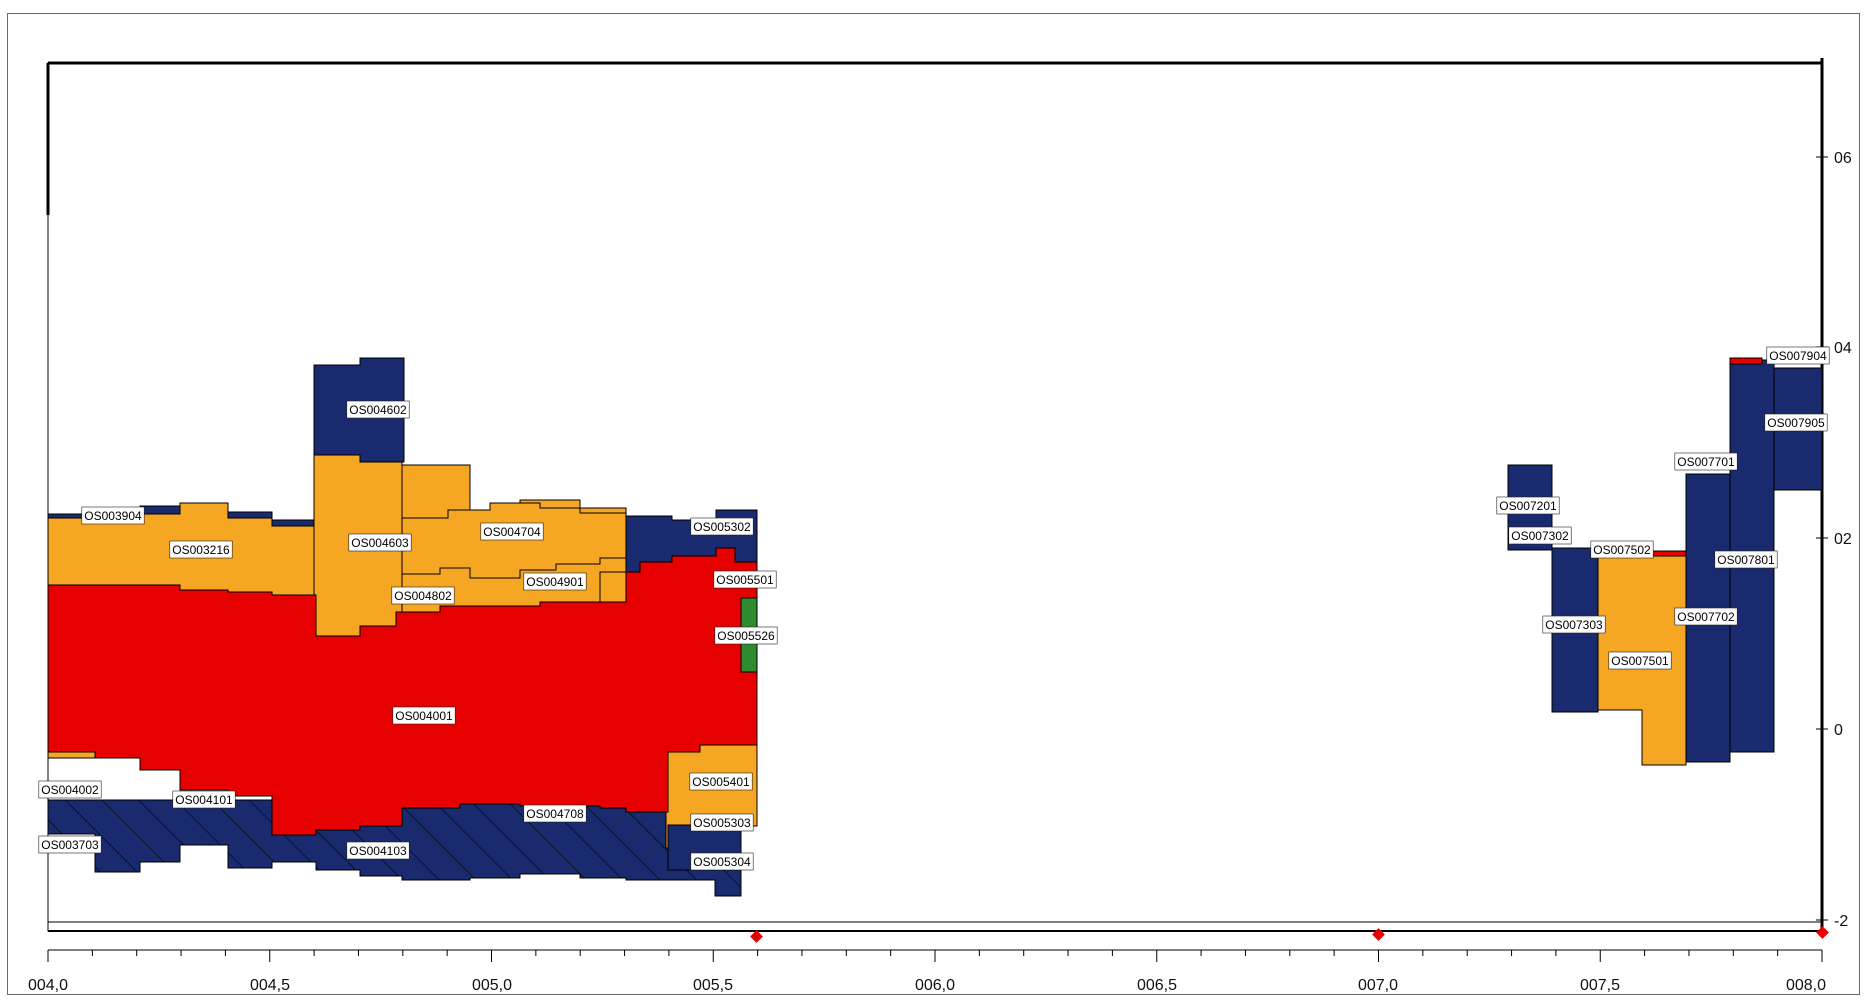 This screenshot has width=1870, height=1001. I want to click on unit-label-text: OS005401, so click(721, 782).